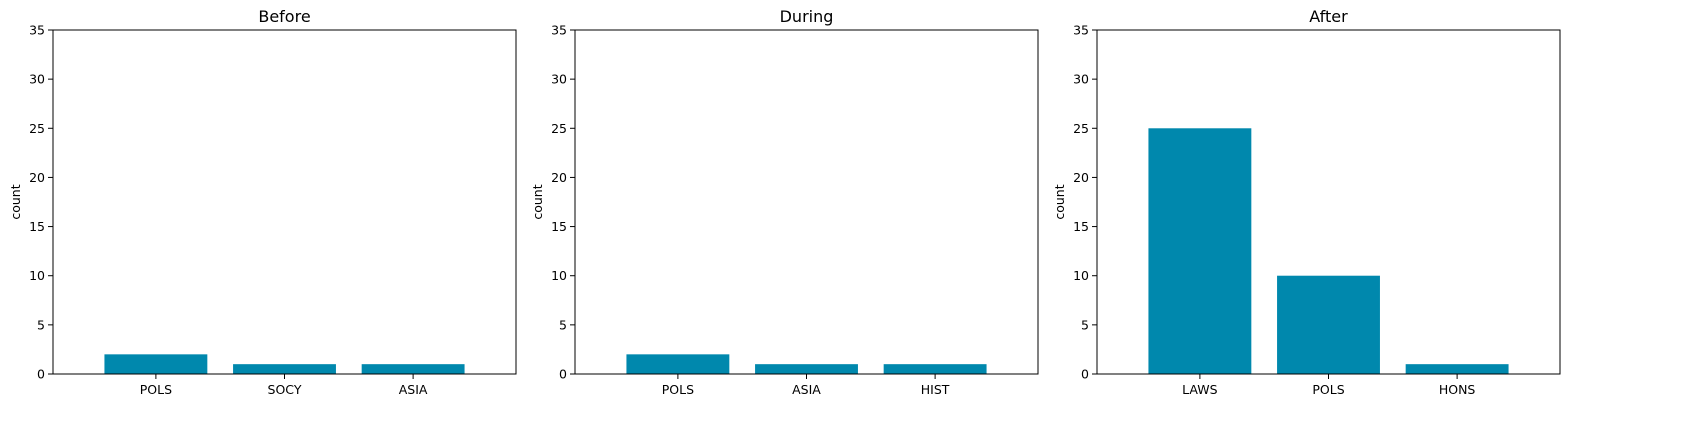 This screenshot has width=1686, height=435. What do you see at coordinates (807, 16) in the screenshot?
I see `chart-title: During` at bounding box center [807, 16].